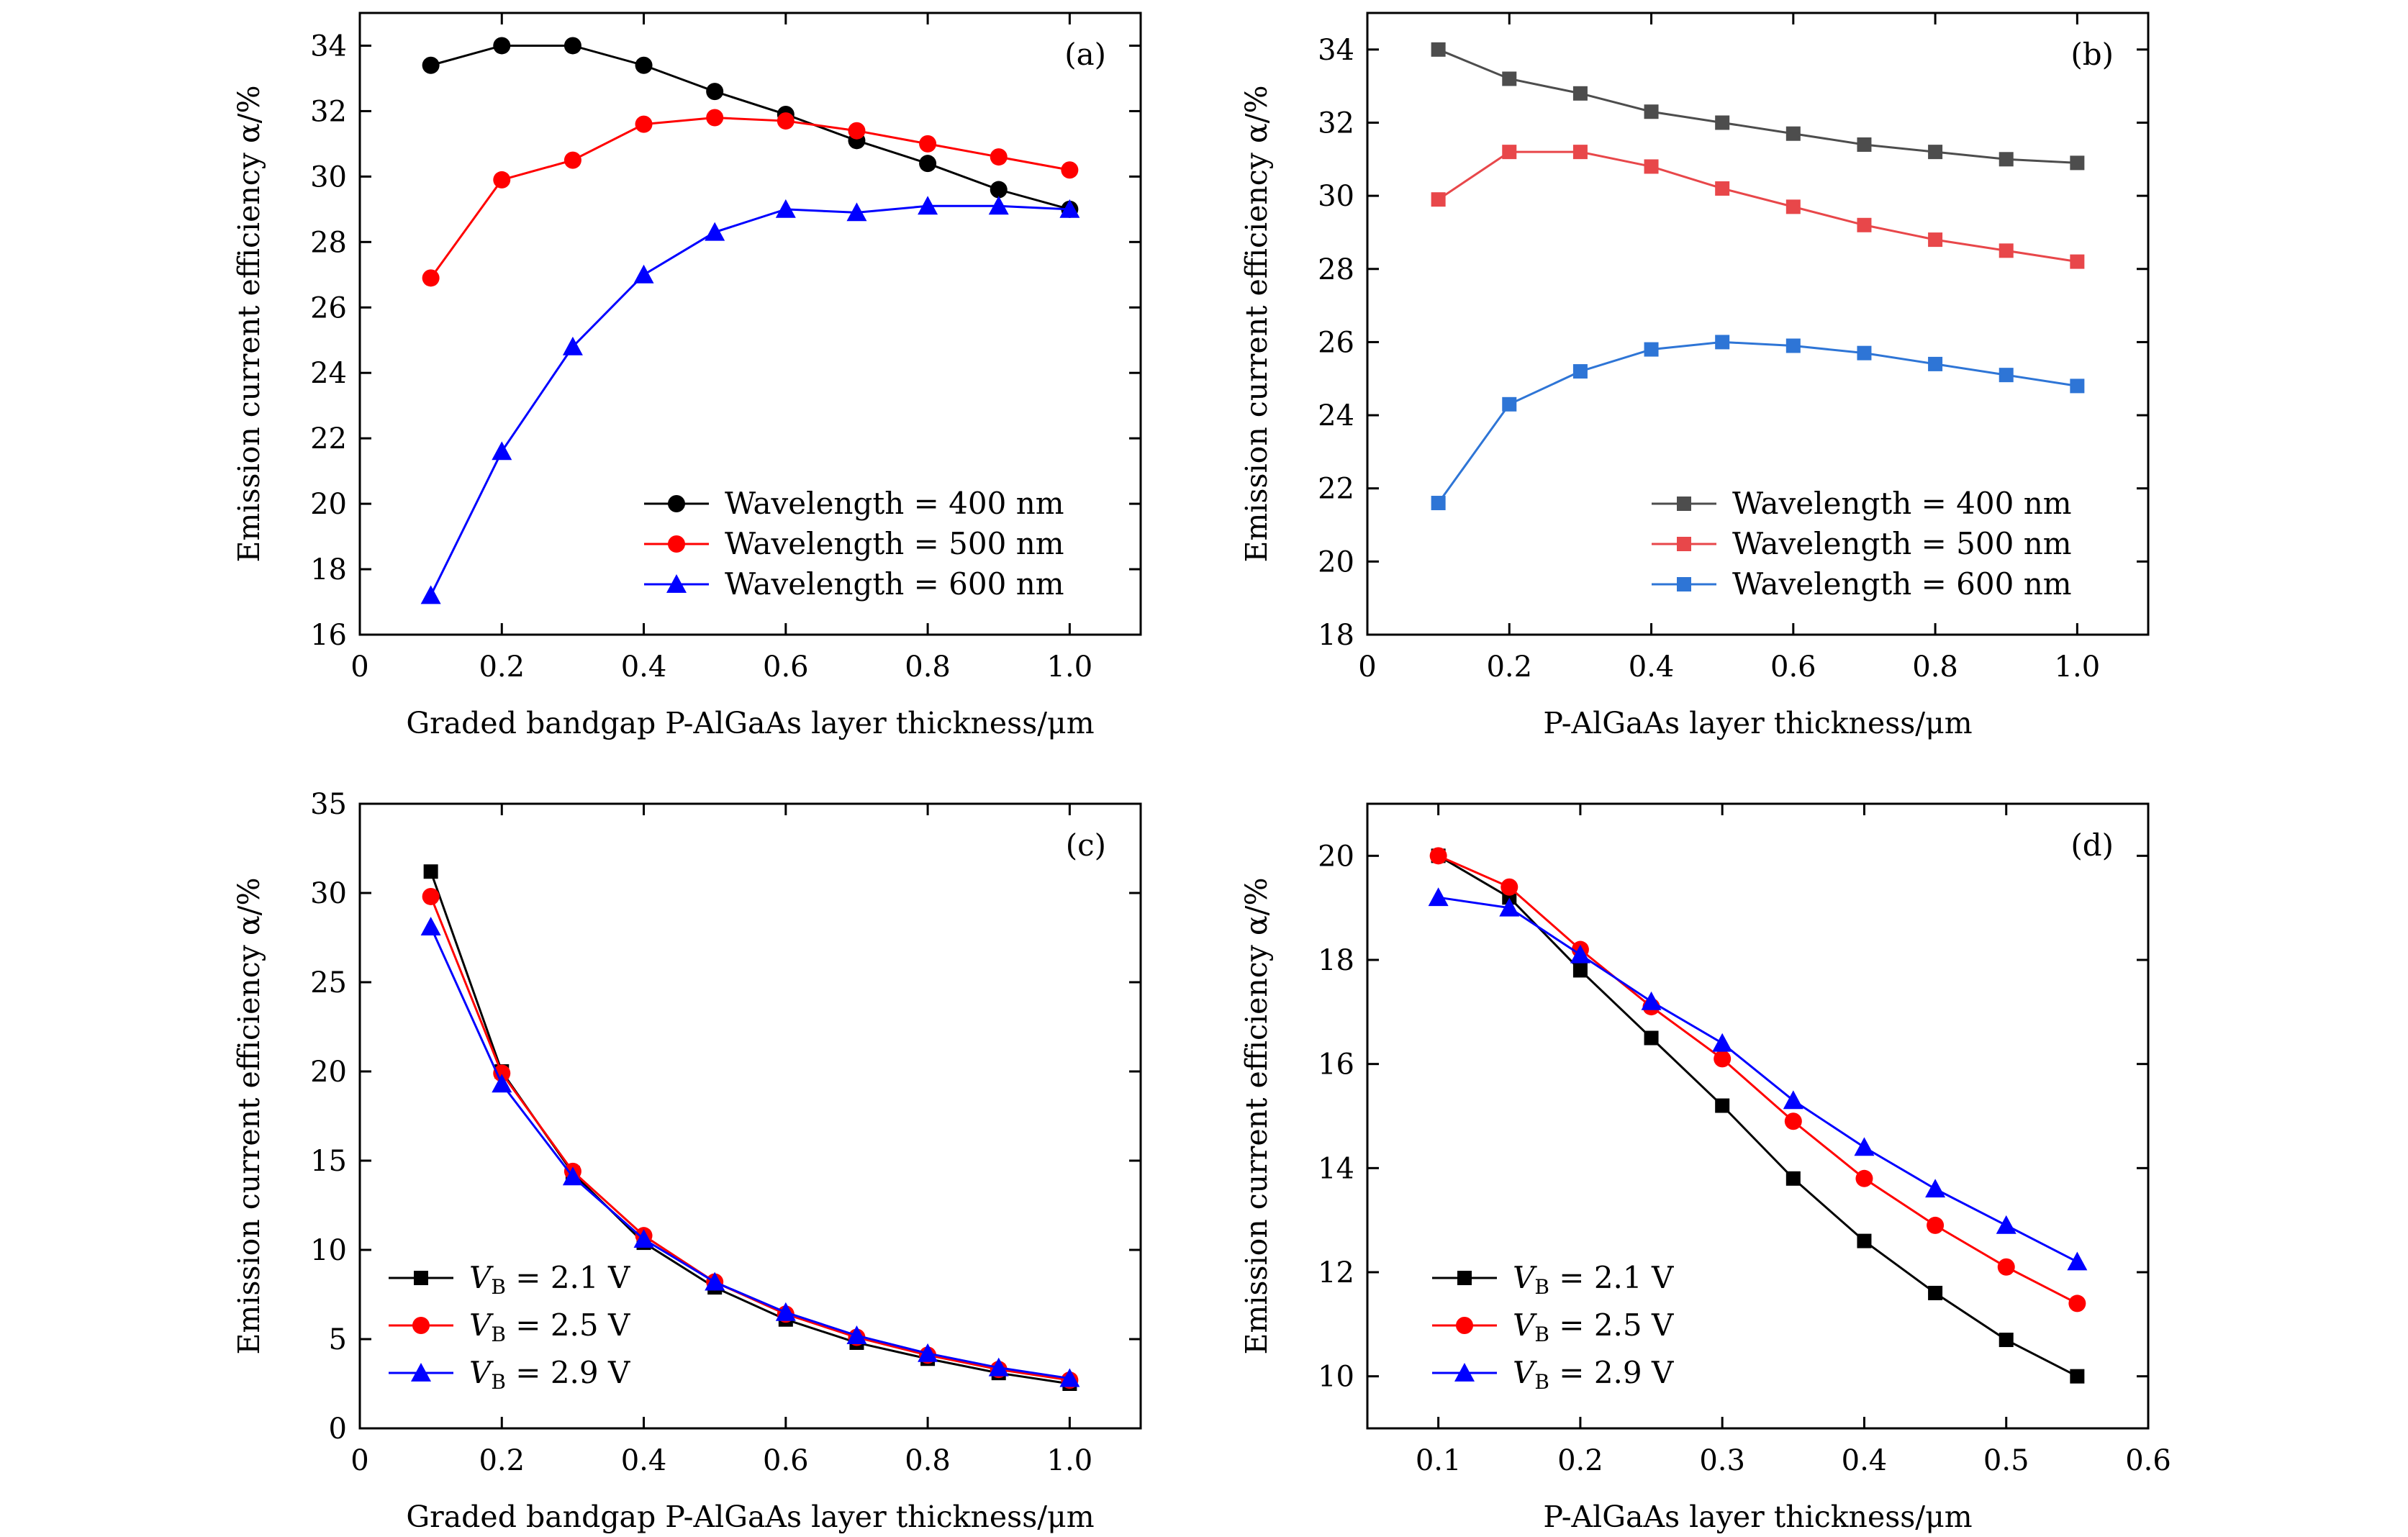 Image resolution: width=2408 pixels, height=1537 pixels. What do you see at coordinates (1336, 123) in the screenshot?
I see `y-tick-label: 32` at bounding box center [1336, 123].